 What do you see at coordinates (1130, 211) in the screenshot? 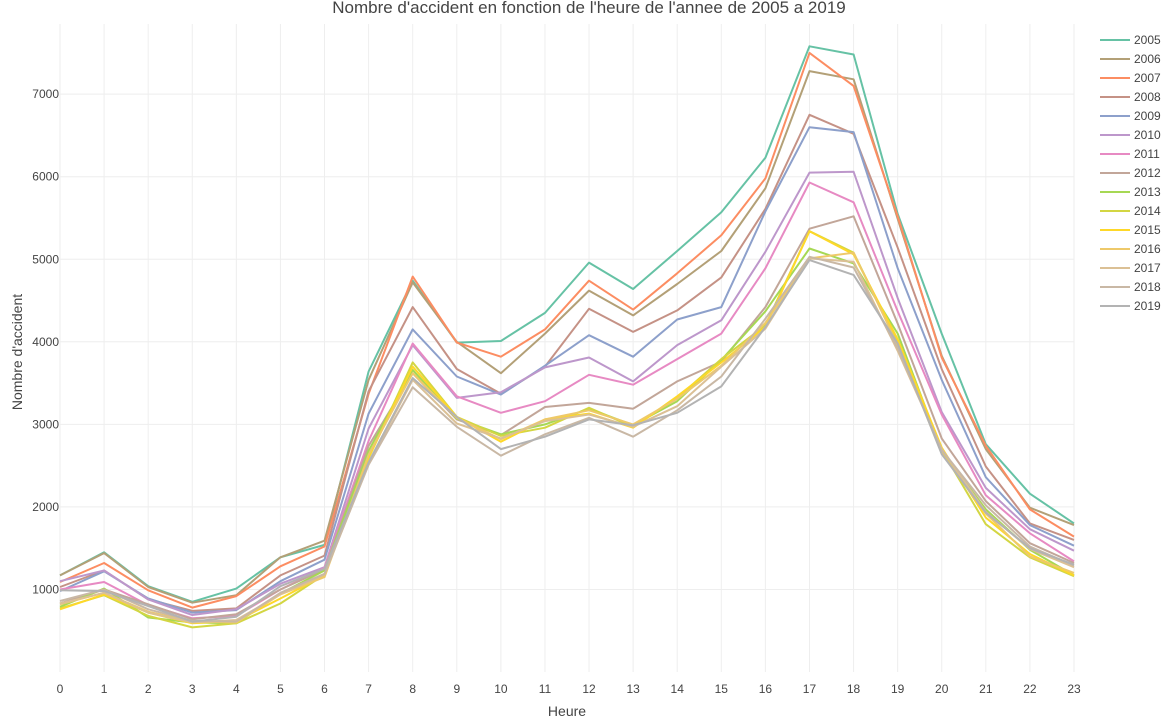
I see `legend-item-2014: 2014` at bounding box center [1130, 211].